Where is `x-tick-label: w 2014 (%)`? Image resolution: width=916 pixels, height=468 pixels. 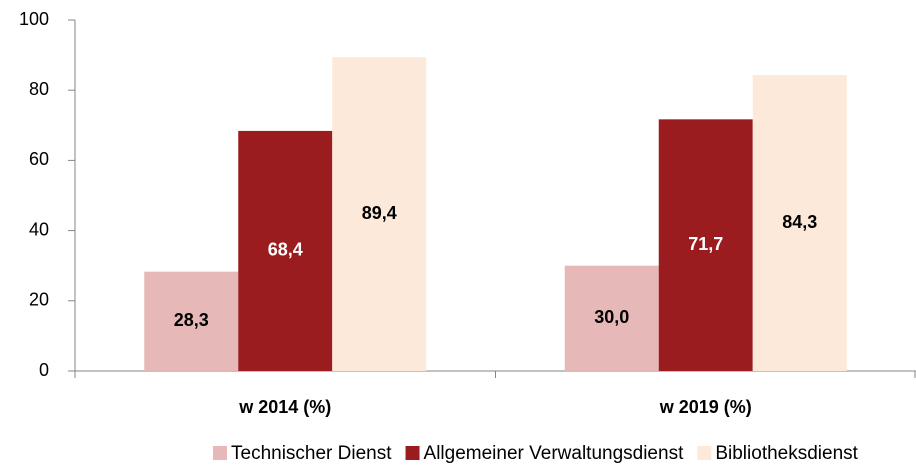
x-tick-label: w 2014 (%) is located at coordinates (284, 407).